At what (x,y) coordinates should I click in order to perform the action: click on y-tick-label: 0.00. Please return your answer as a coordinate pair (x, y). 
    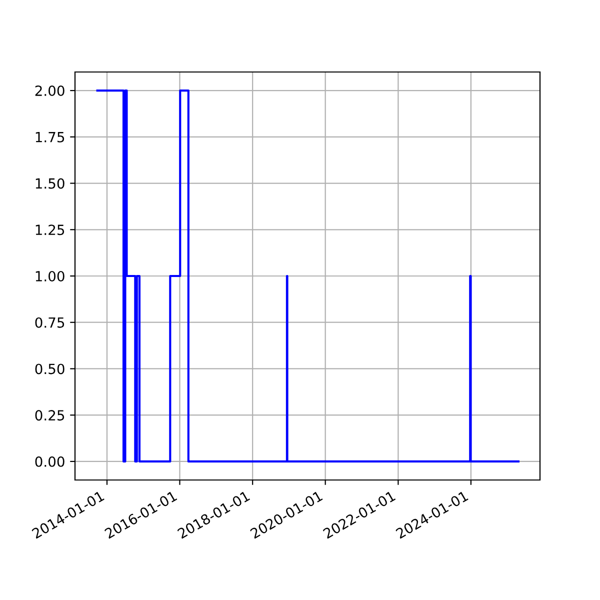
    Looking at the image, I should click on (49, 461).